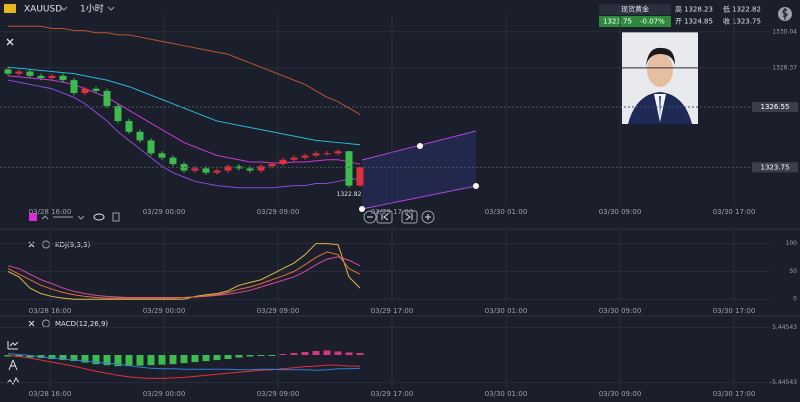 This screenshot has width=800, height=402. I want to click on quote-price: 1323.75, so click(617, 22).